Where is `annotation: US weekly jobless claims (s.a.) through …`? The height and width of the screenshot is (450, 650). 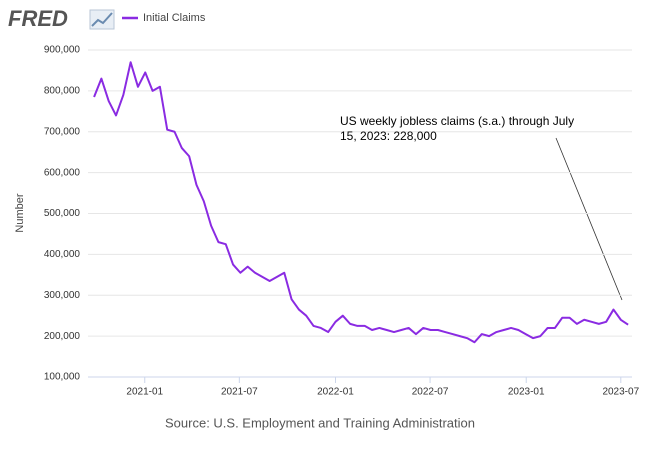 annotation: US weekly jobless claims (s.a.) through … is located at coordinates (457, 121).